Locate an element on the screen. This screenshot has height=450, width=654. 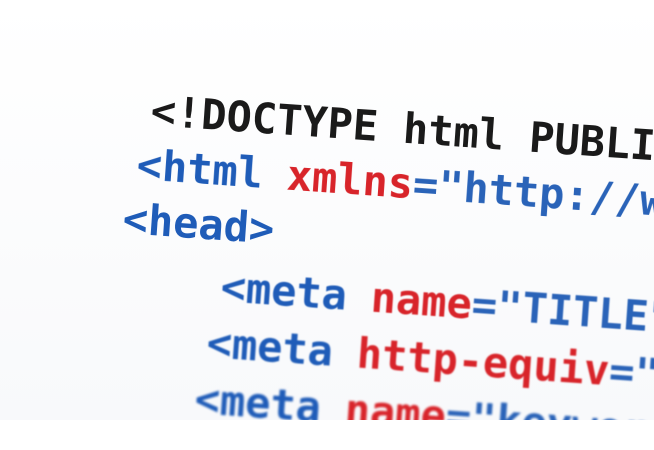
attribute-value: ="http://www is located at coordinates (532, 194).